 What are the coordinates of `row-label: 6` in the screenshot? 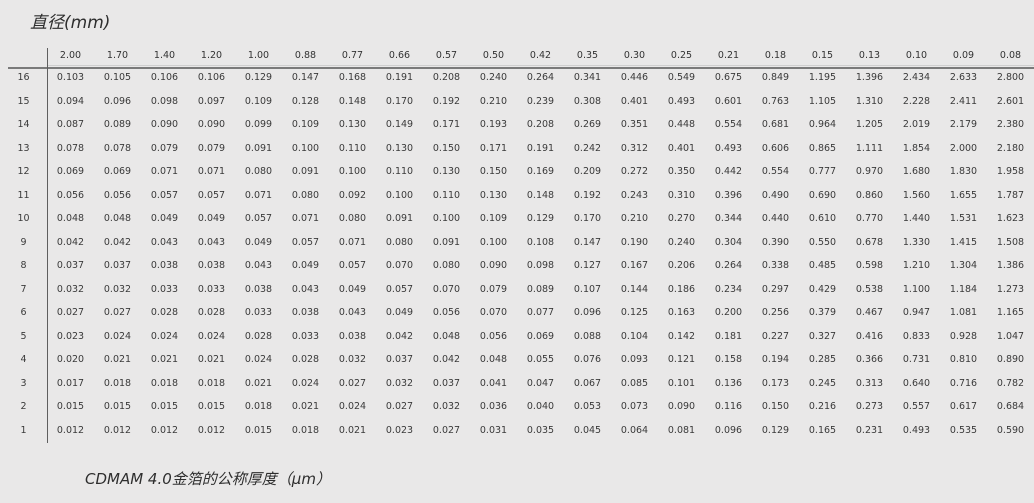 It's located at (23, 312).